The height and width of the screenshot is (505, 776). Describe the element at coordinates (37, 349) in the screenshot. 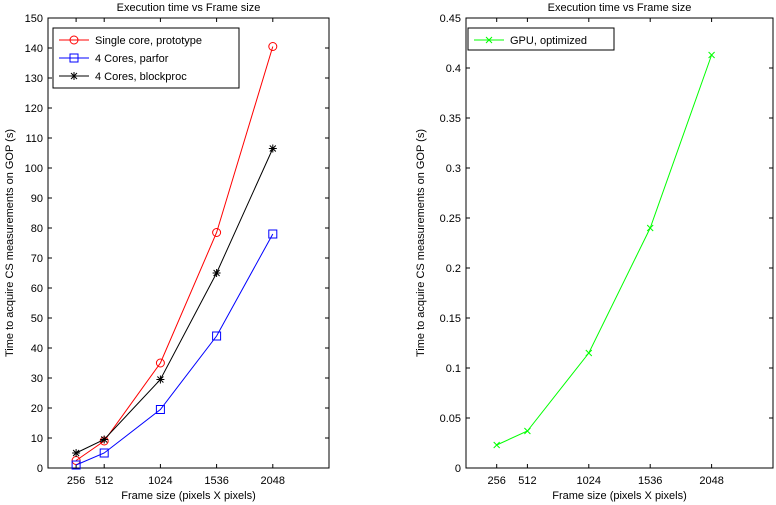

I see `y-tick-label: 40` at that location.